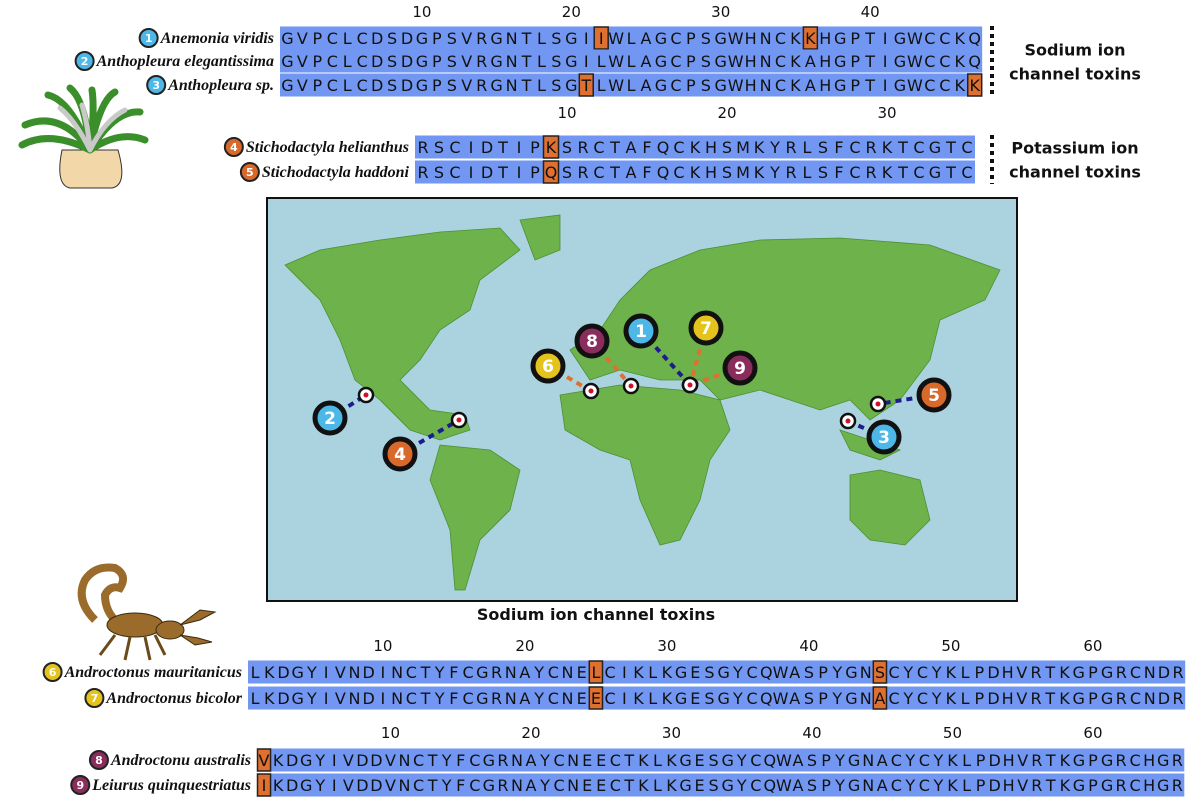 Image resolution: width=1192 pixels, height=800 pixels. I want to click on ruler-number: 40, so click(870, 12).